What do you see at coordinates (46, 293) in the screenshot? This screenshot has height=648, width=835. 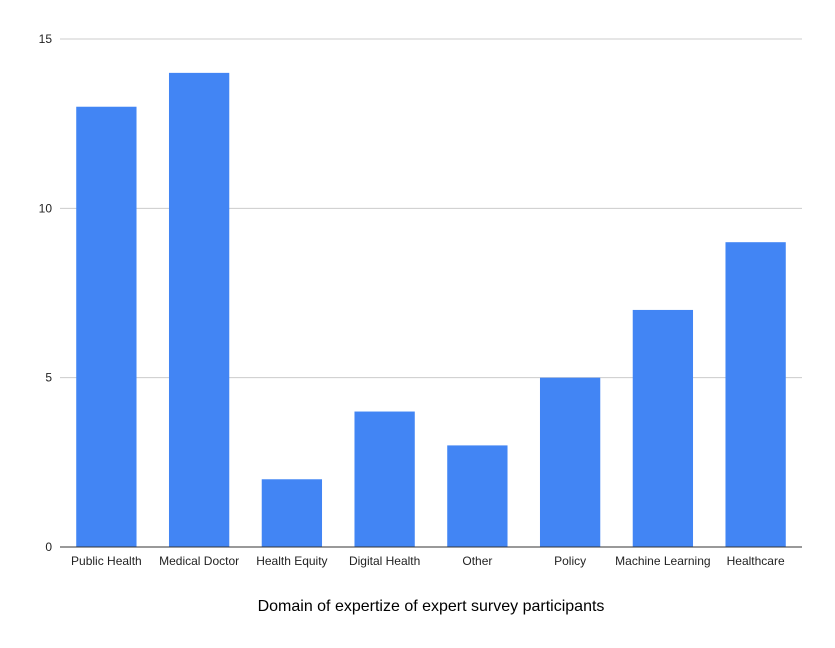 I see `y-axis-ticks: 0 5 10 15` at bounding box center [46, 293].